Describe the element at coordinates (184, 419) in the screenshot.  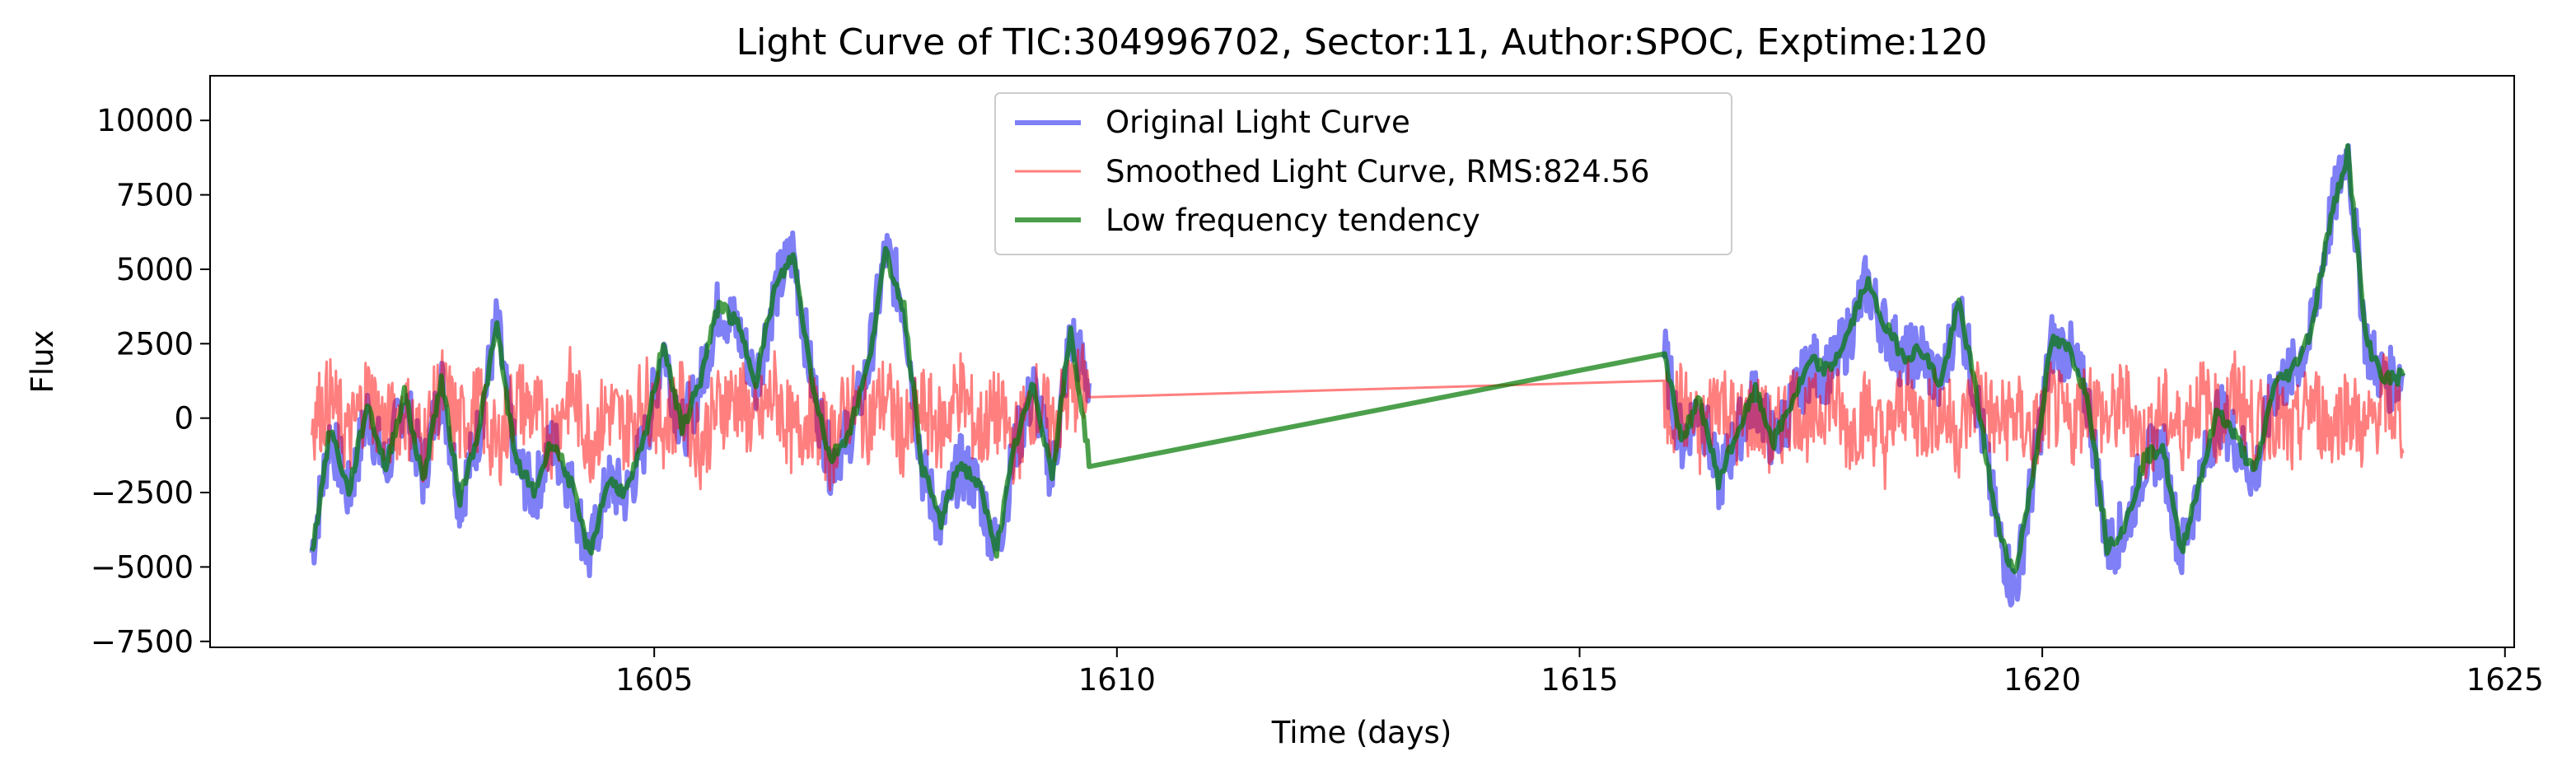
I see `y-tick-label: 0` at that location.